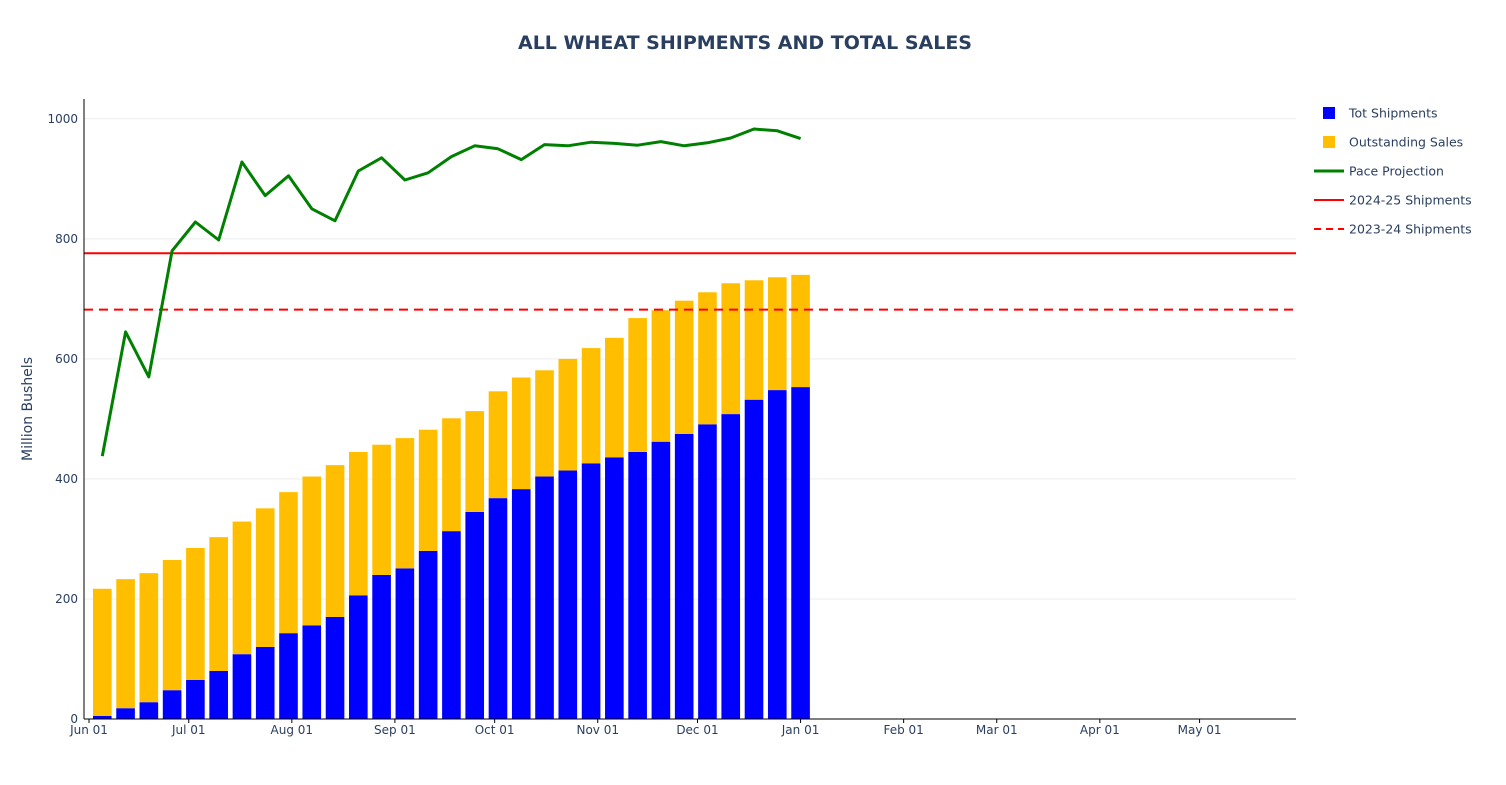 The image size is (1506, 785). I want to click on x-tick-label-9: Mar 01, so click(997, 730).